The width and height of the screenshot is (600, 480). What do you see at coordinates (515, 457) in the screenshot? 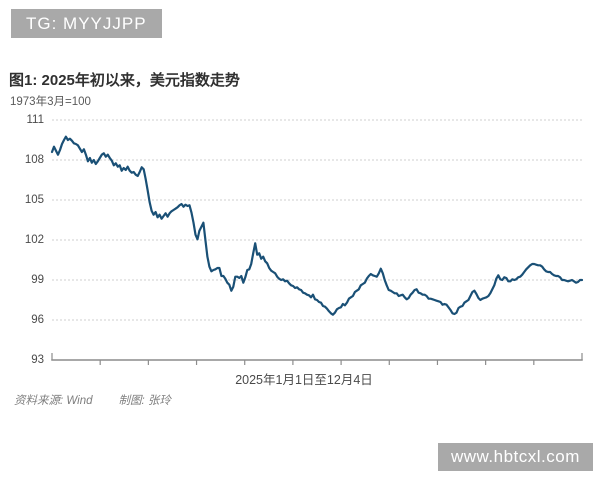
I see `watermark-badge: www.hbtcxl.com` at bounding box center [515, 457].